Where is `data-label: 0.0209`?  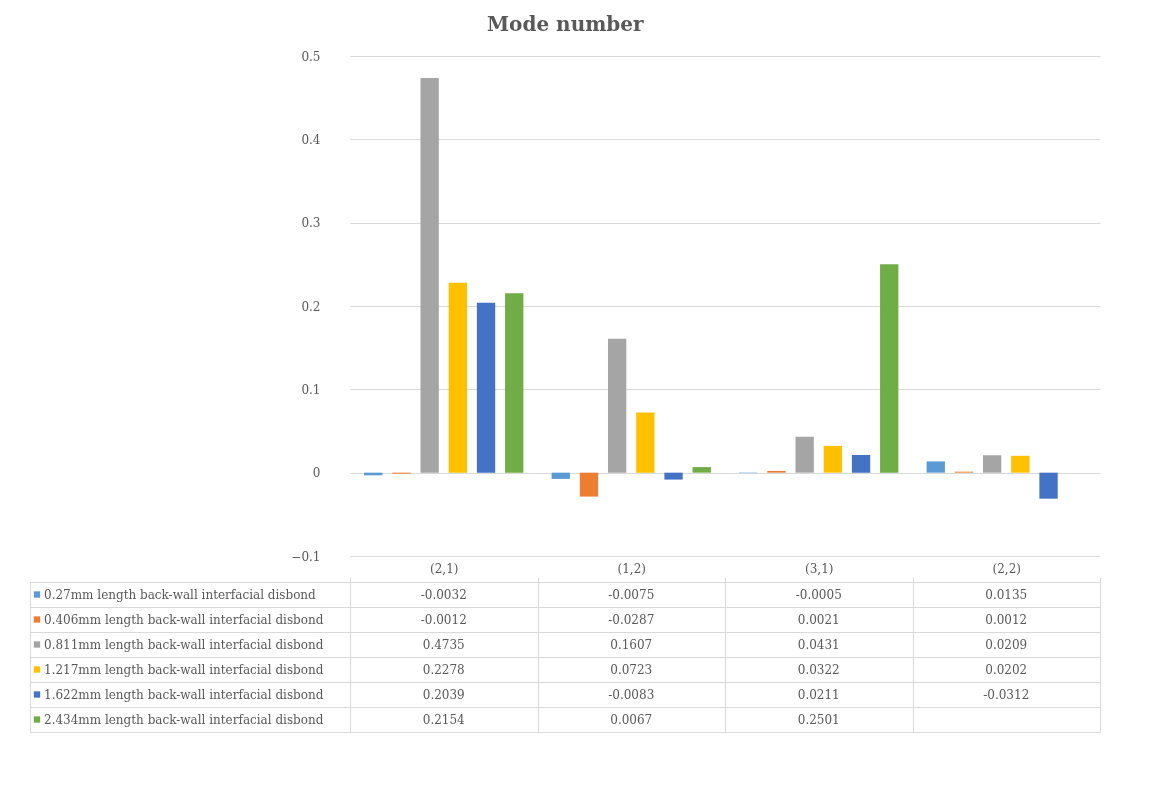
data-label: 0.0209 is located at coordinates (1006, 644).